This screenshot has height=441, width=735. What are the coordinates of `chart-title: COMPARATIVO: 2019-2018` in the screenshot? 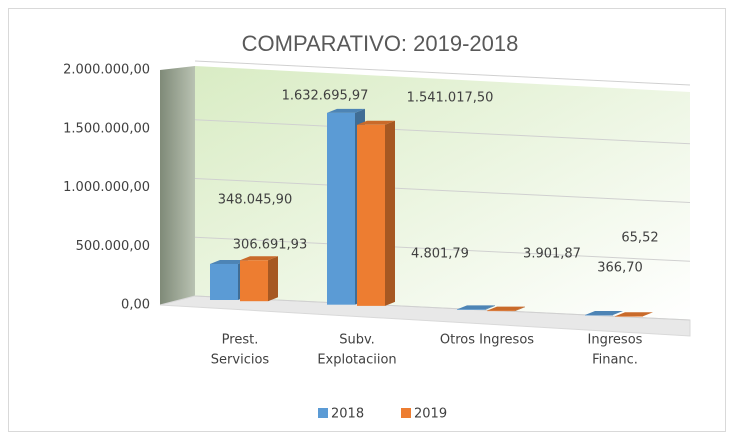 It's located at (380, 43).